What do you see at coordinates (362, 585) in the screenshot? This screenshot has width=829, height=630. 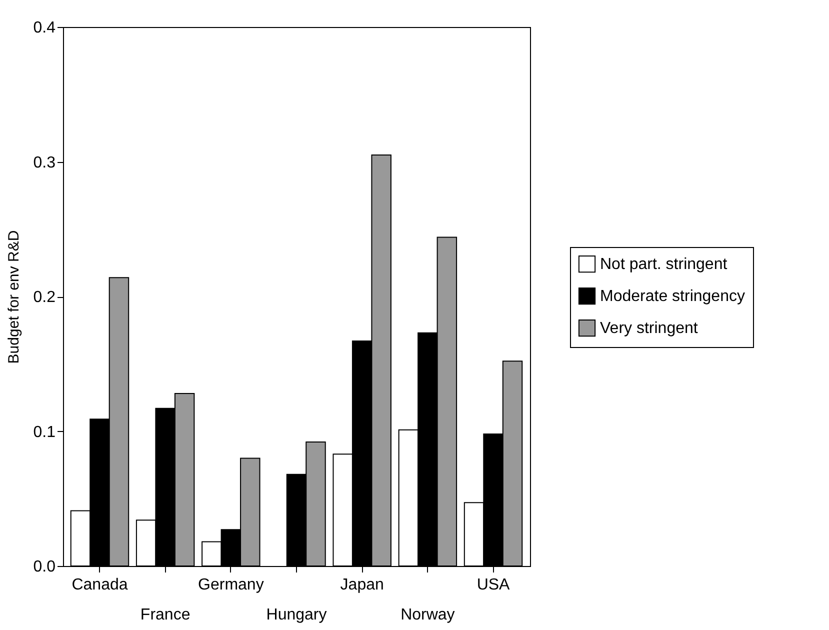 I see `x-tick-label: Japan` at bounding box center [362, 585].